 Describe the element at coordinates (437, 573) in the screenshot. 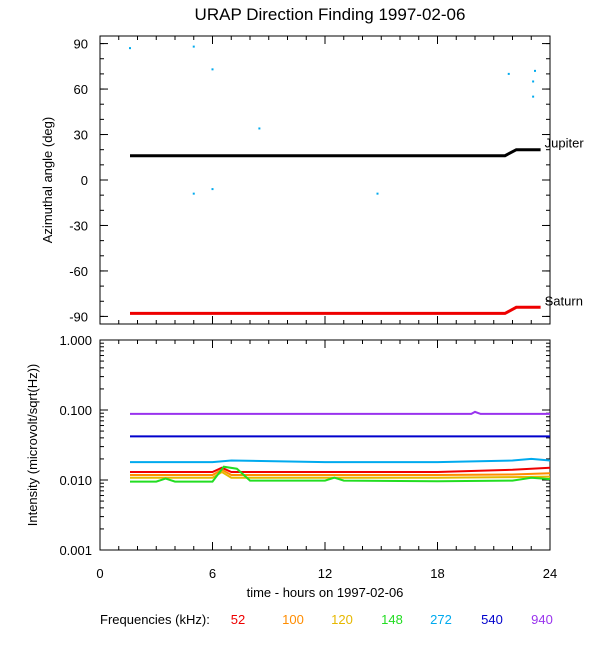

I see `x-tick-label: 18` at that location.